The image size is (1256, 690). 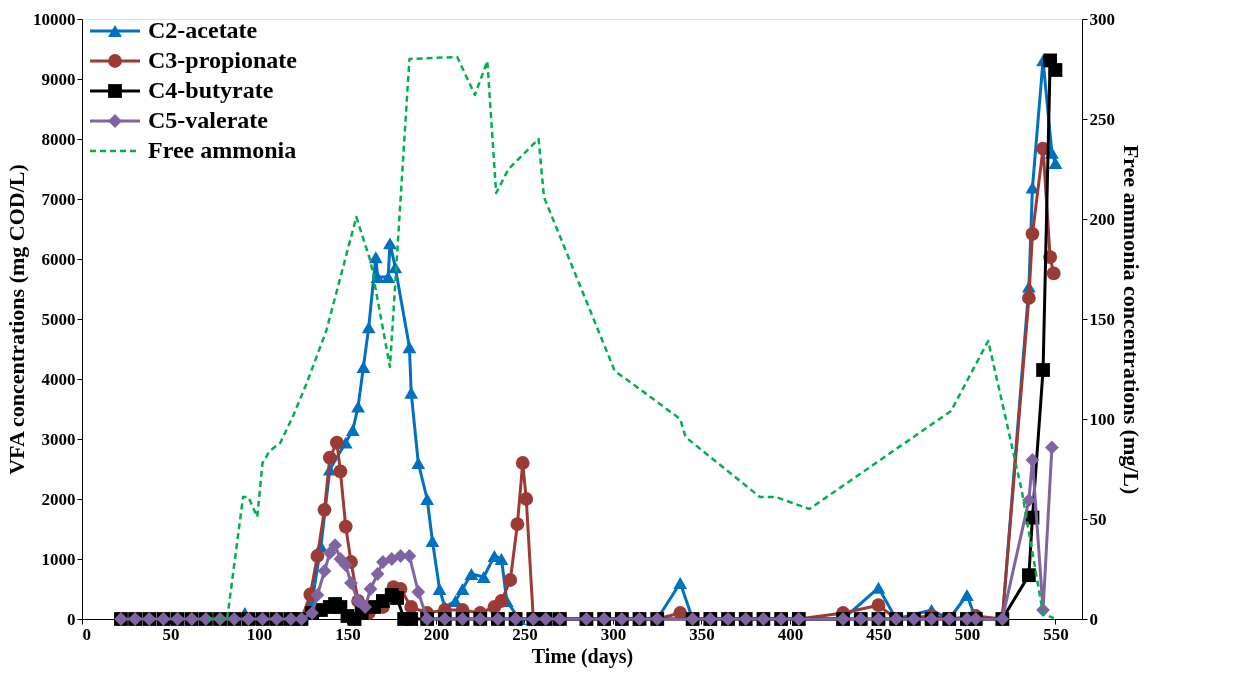 What do you see at coordinates (613, 634) in the screenshot?
I see `x-tick-label: 300` at bounding box center [613, 634].